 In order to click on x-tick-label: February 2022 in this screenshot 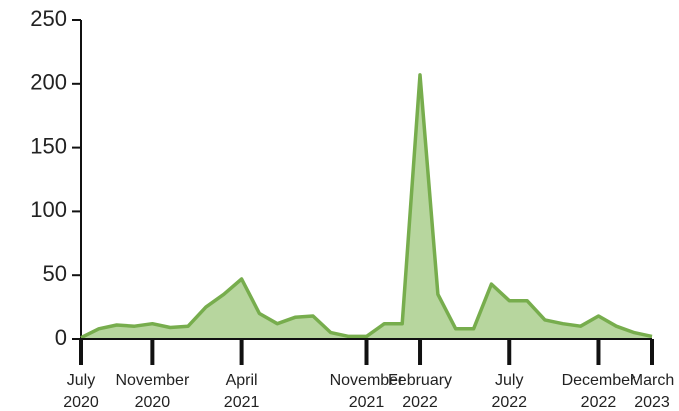, I will do `click(420, 391)`.